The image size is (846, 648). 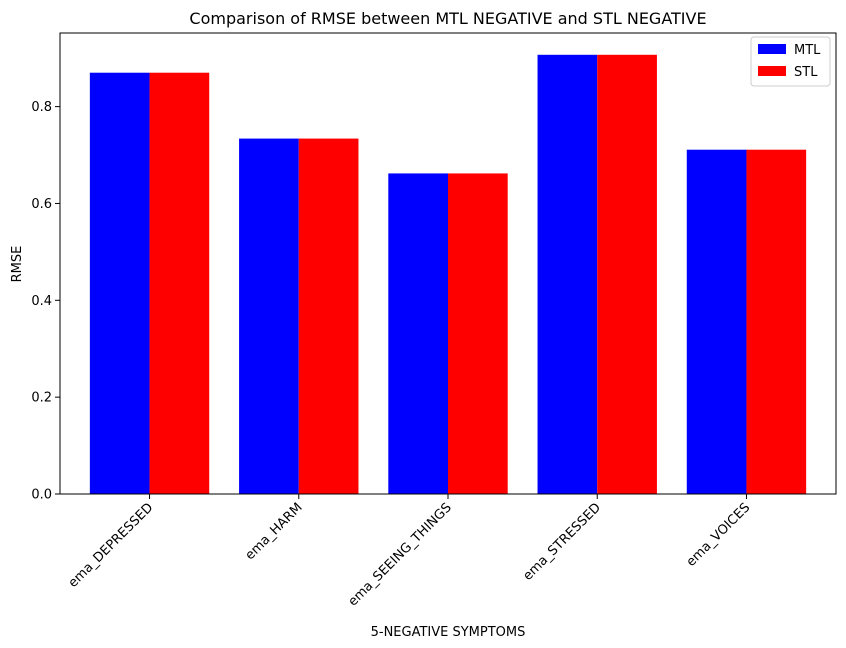 I want to click on legend: MTL STL, so click(x=790, y=61).